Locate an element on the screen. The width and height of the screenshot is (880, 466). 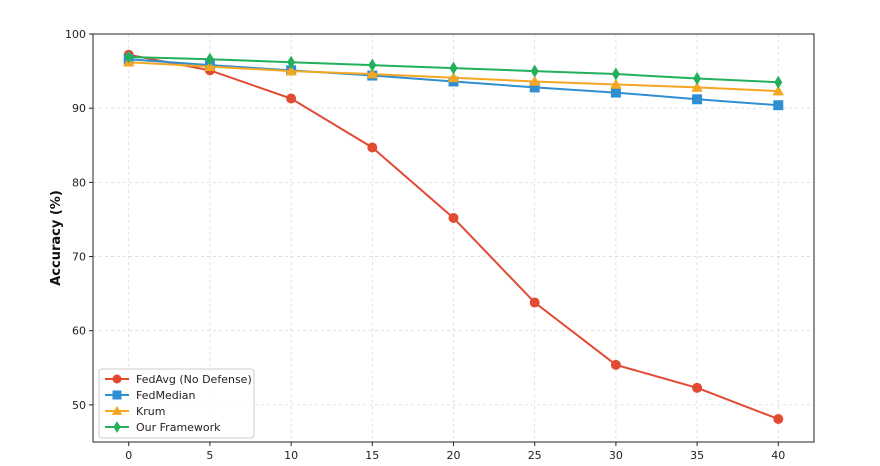
x-tick-label: 35 is located at coordinates (697, 455).